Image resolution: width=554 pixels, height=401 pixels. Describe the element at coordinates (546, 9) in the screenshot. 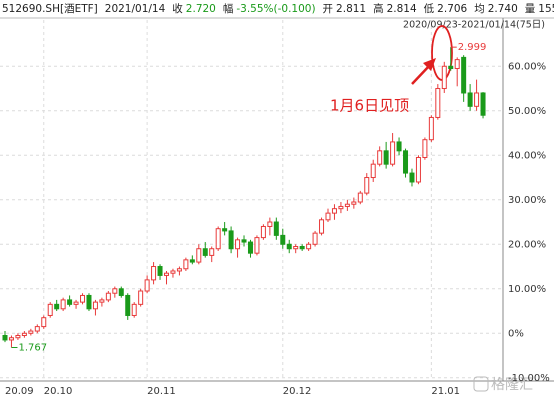

I see `field-value: 155万` at that location.